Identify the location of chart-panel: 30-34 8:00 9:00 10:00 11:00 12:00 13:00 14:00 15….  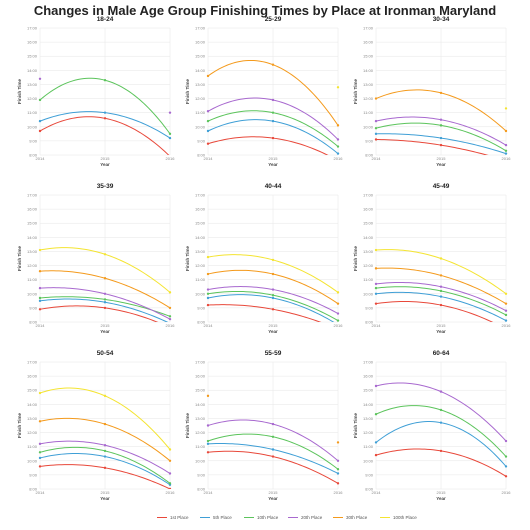
(432, 91).